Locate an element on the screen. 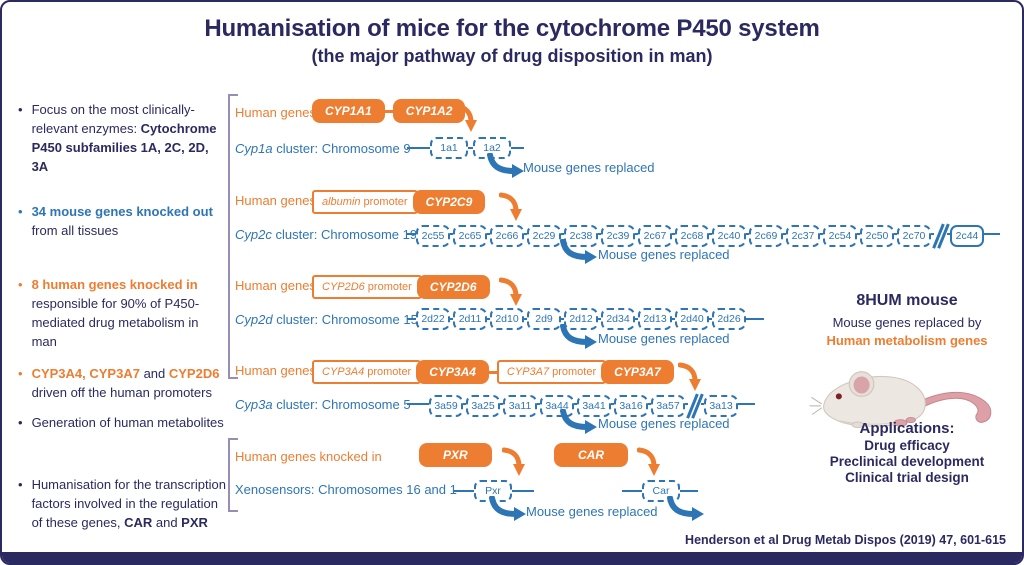  promoter-box: CYP3A7 promoter is located at coordinates (551, 372).